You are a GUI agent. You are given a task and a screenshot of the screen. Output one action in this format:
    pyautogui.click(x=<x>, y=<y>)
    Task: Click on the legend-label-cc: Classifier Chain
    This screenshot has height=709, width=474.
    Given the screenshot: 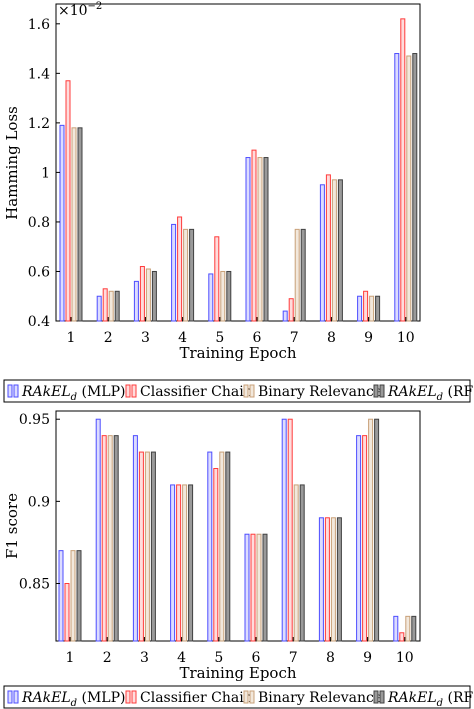 What is the action you would take?
    pyautogui.click(x=196, y=392)
    